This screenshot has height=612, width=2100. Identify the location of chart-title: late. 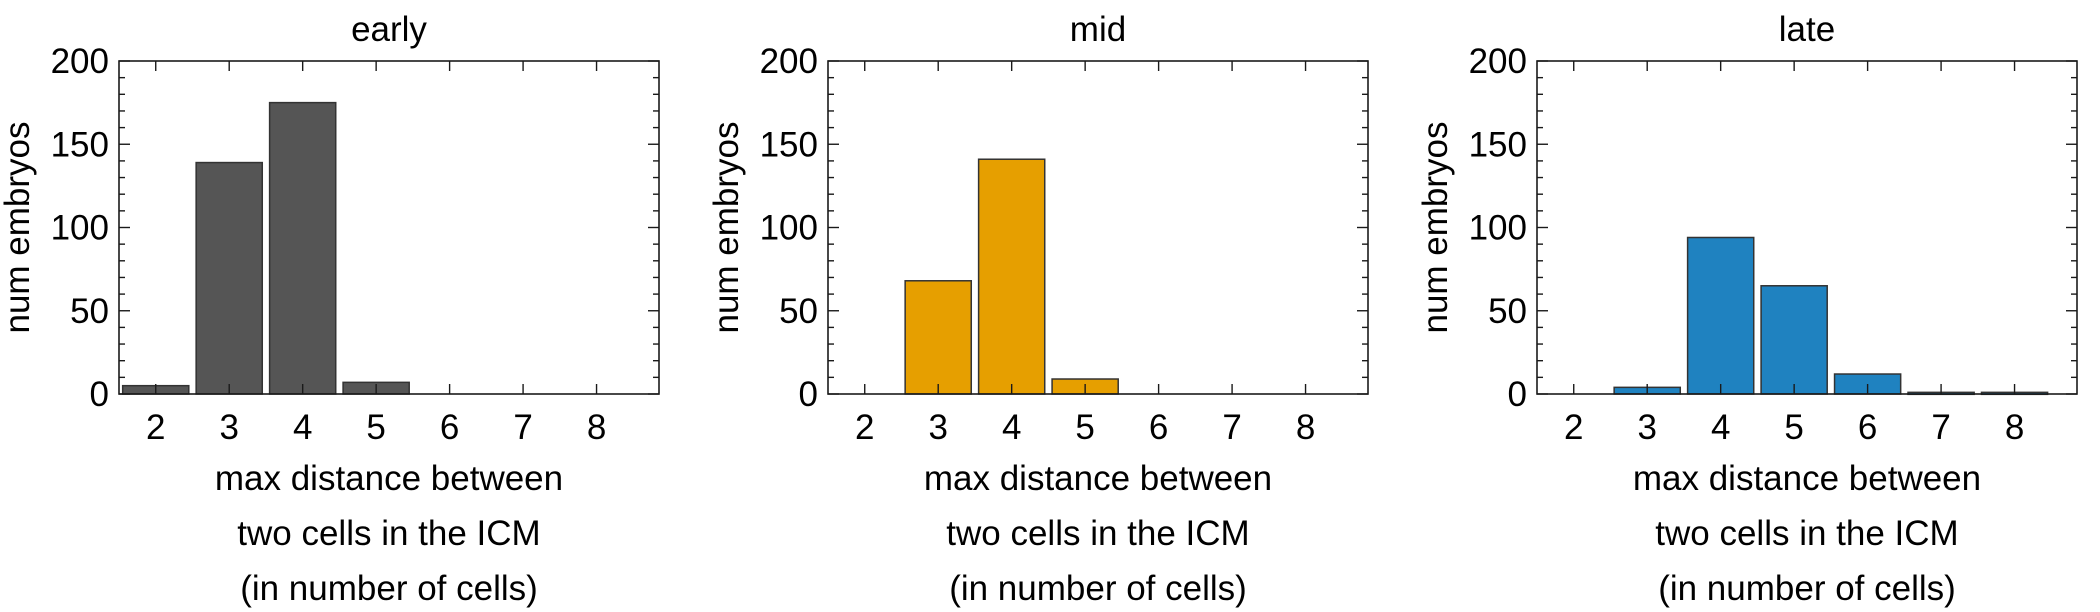
(1807, 29).